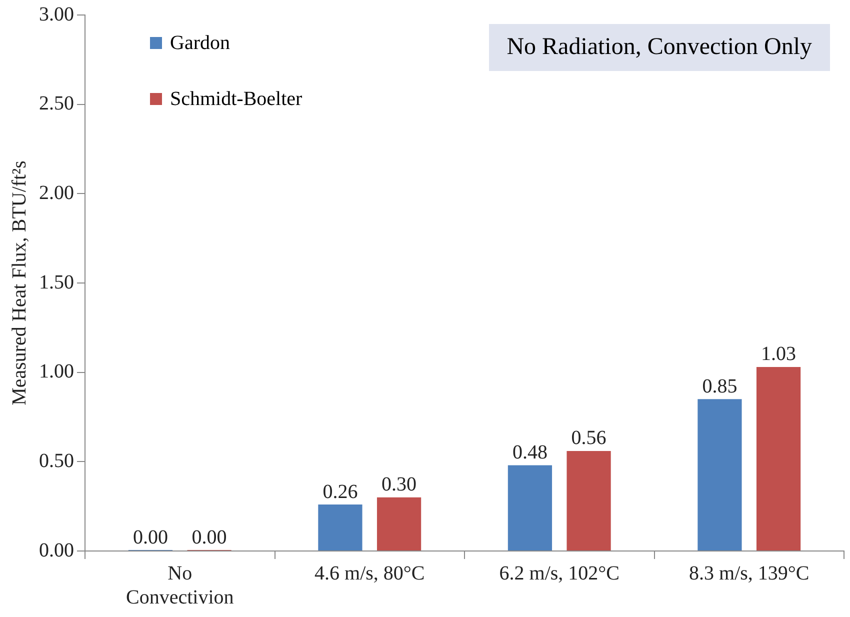  Describe the element at coordinates (56, 282) in the screenshot. I see `y-tick-label: 1.50` at that location.